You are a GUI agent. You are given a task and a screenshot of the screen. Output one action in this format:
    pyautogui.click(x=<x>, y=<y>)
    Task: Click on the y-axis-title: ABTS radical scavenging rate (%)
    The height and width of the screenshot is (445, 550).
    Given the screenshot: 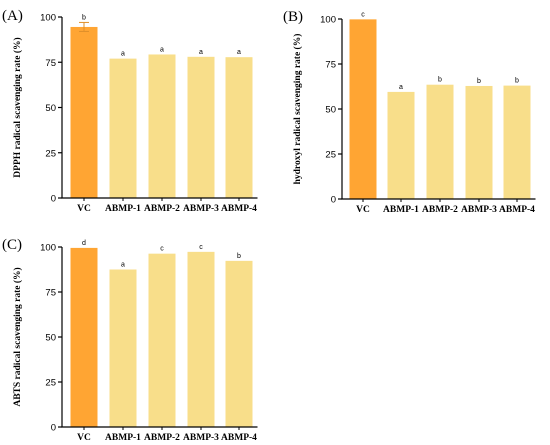 What is the action you would take?
    pyautogui.click(x=17, y=336)
    